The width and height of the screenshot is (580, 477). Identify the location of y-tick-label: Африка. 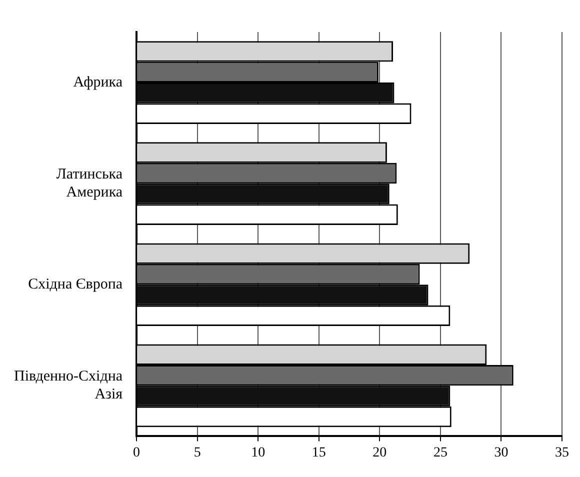
(98, 82).